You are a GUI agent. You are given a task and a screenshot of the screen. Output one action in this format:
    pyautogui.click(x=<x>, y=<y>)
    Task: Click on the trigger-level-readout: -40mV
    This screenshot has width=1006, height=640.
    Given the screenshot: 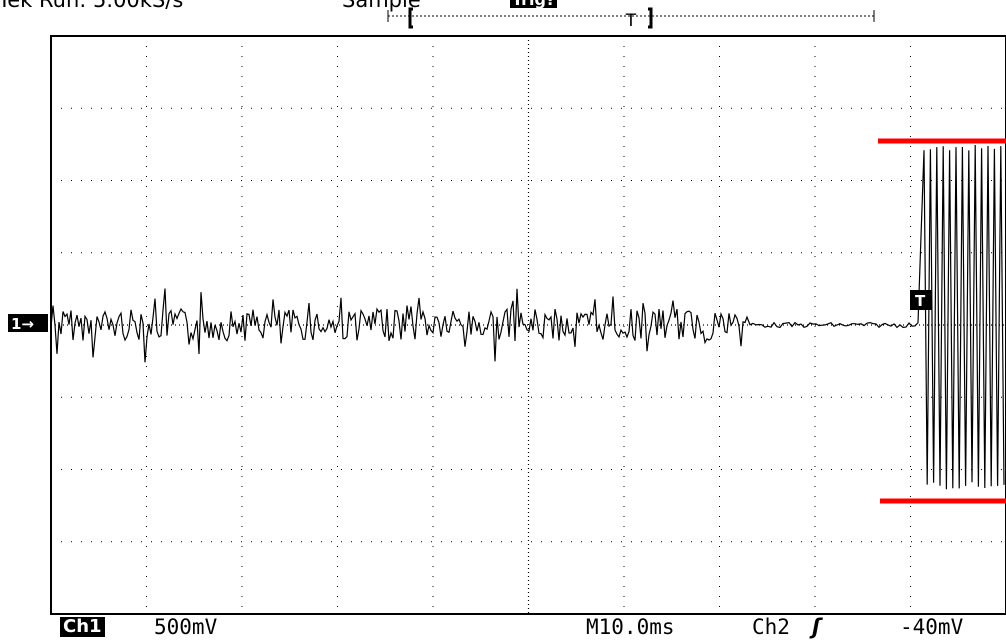 What is the action you would take?
    pyautogui.click(x=932, y=627)
    